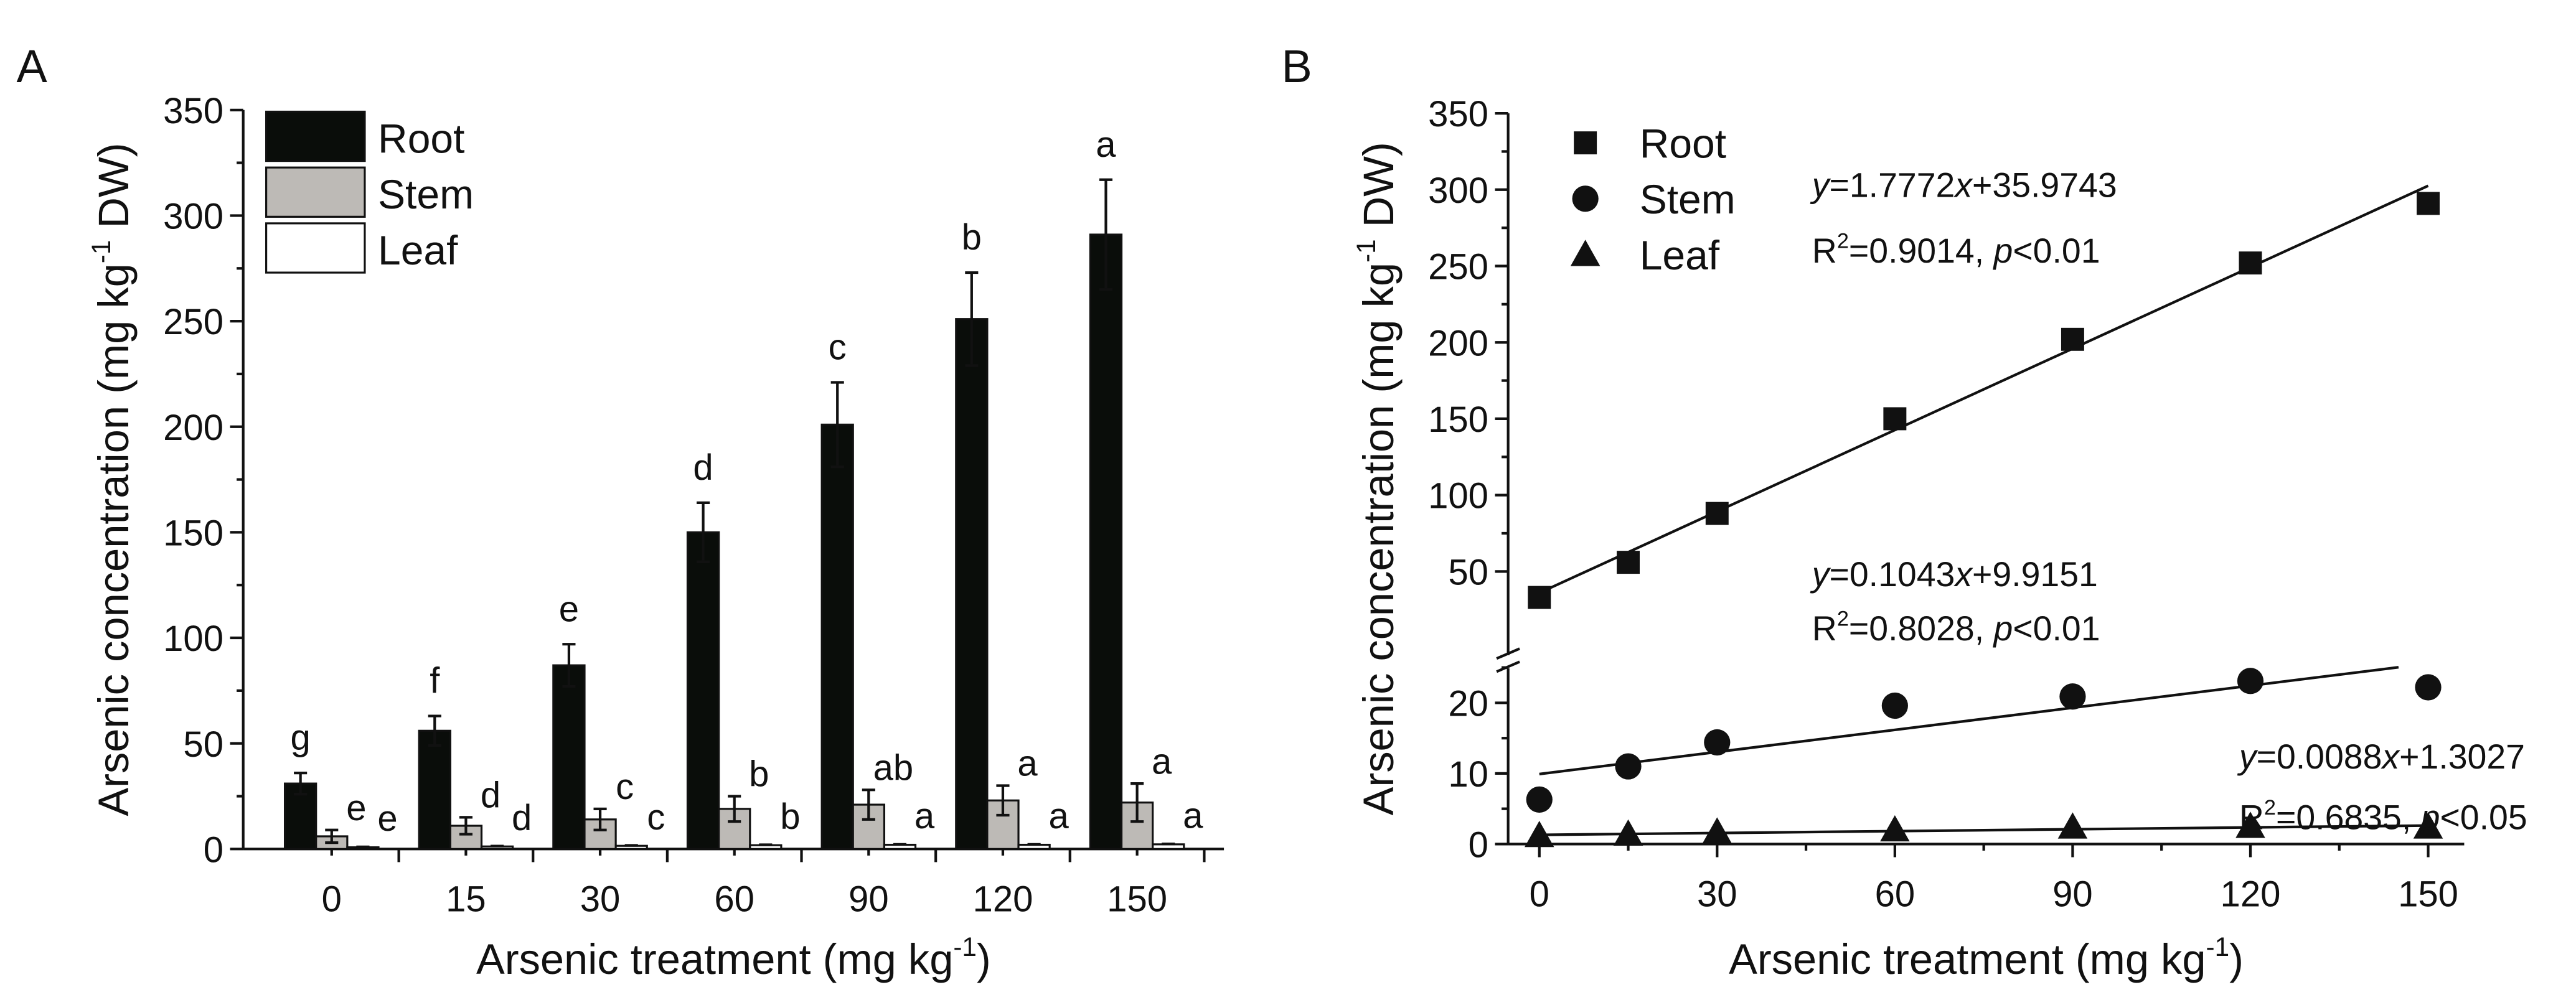  Describe the element at coordinates (315, 136) in the screenshot. I see `legend-swatch-root` at that location.